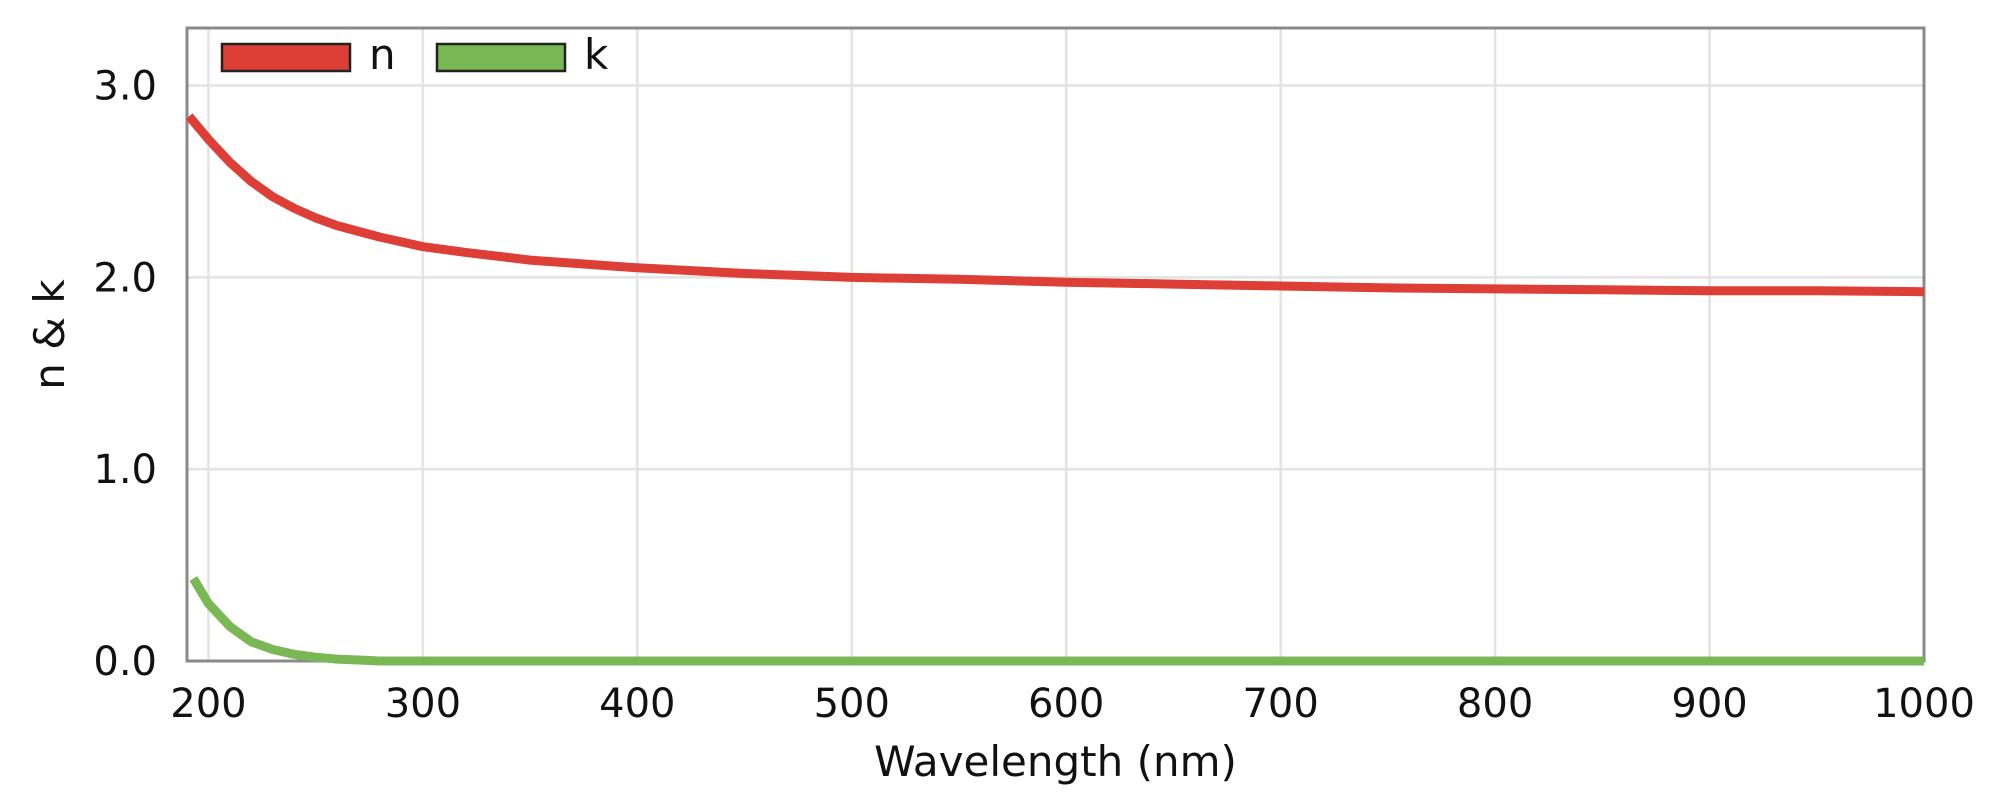  What do you see at coordinates (1280, 704) in the screenshot?
I see `x-tick-label: 700` at bounding box center [1280, 704].